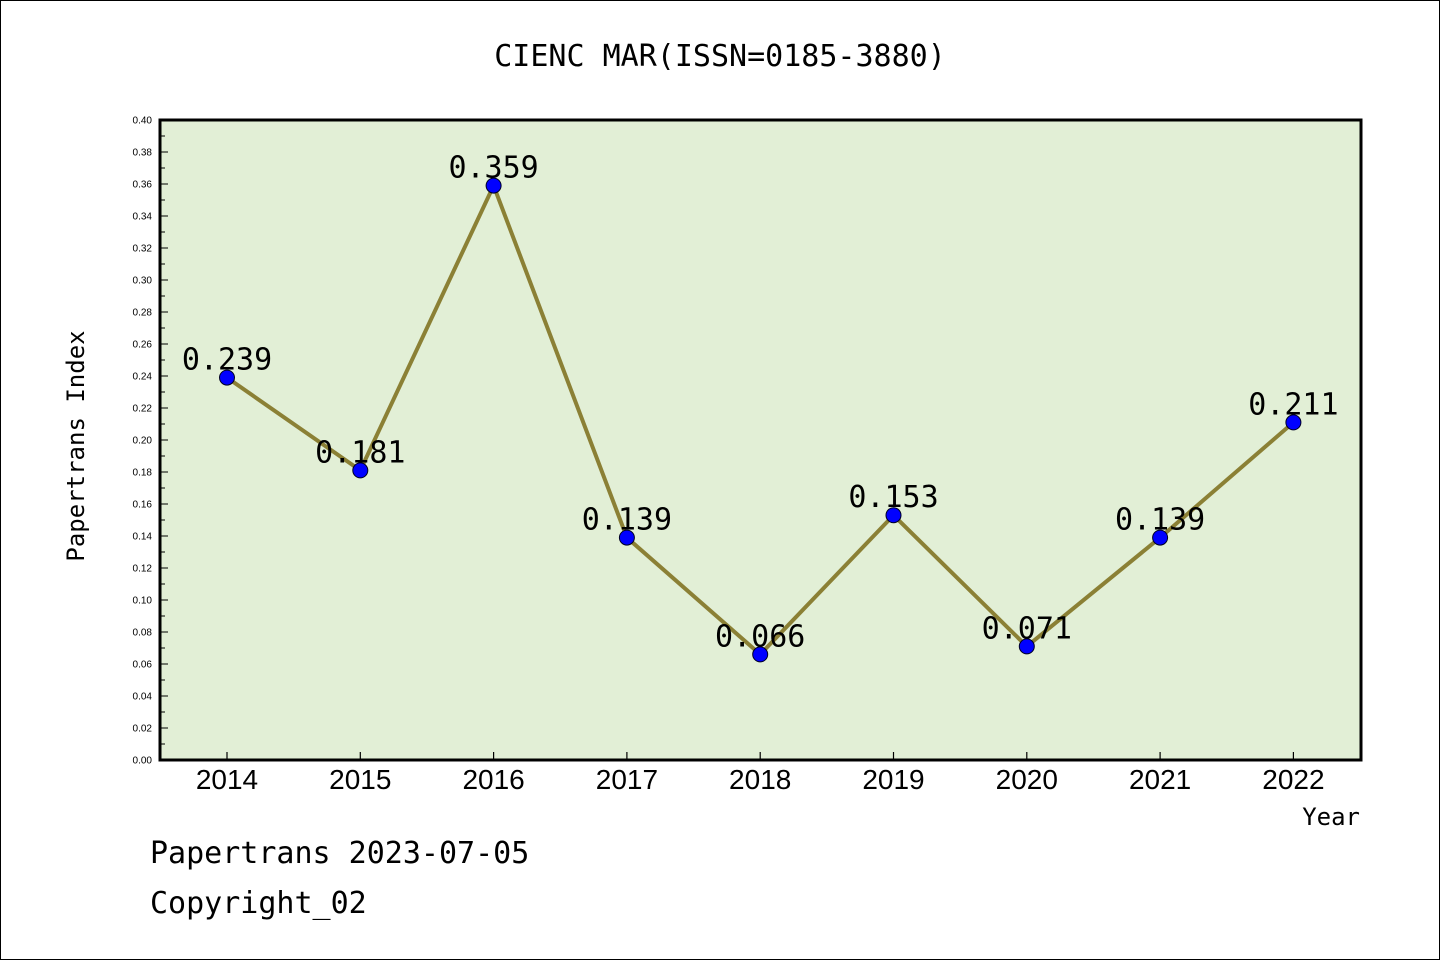 The width and height of the screenshot is (1440, 960). Describe the element at coordinates (143, 409) in the screenshot. I see `y-tick-label: 0.22` at that location.